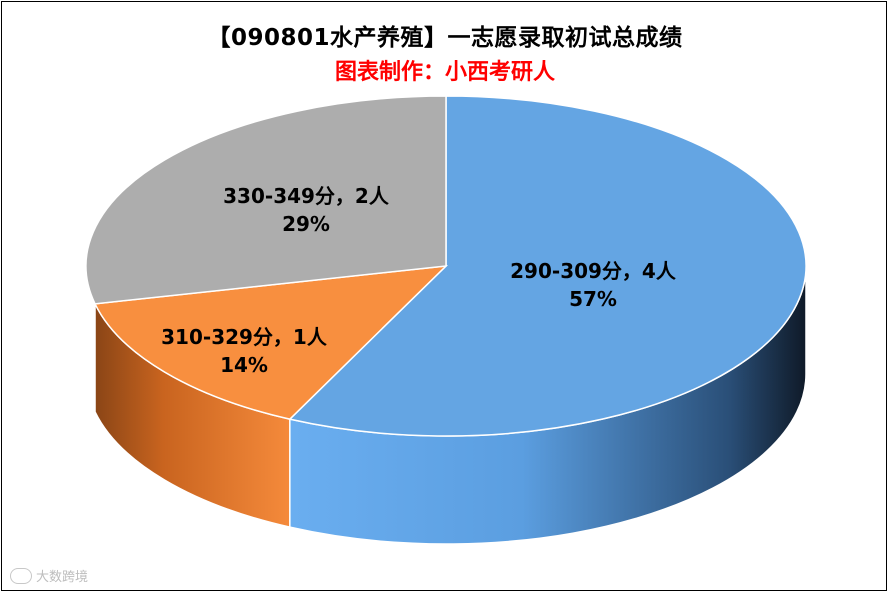  What do you see at coordinates (62, 577) in the screenshot?
I see `watermark-text: 大数跨境` at bounding box center [62, 577].